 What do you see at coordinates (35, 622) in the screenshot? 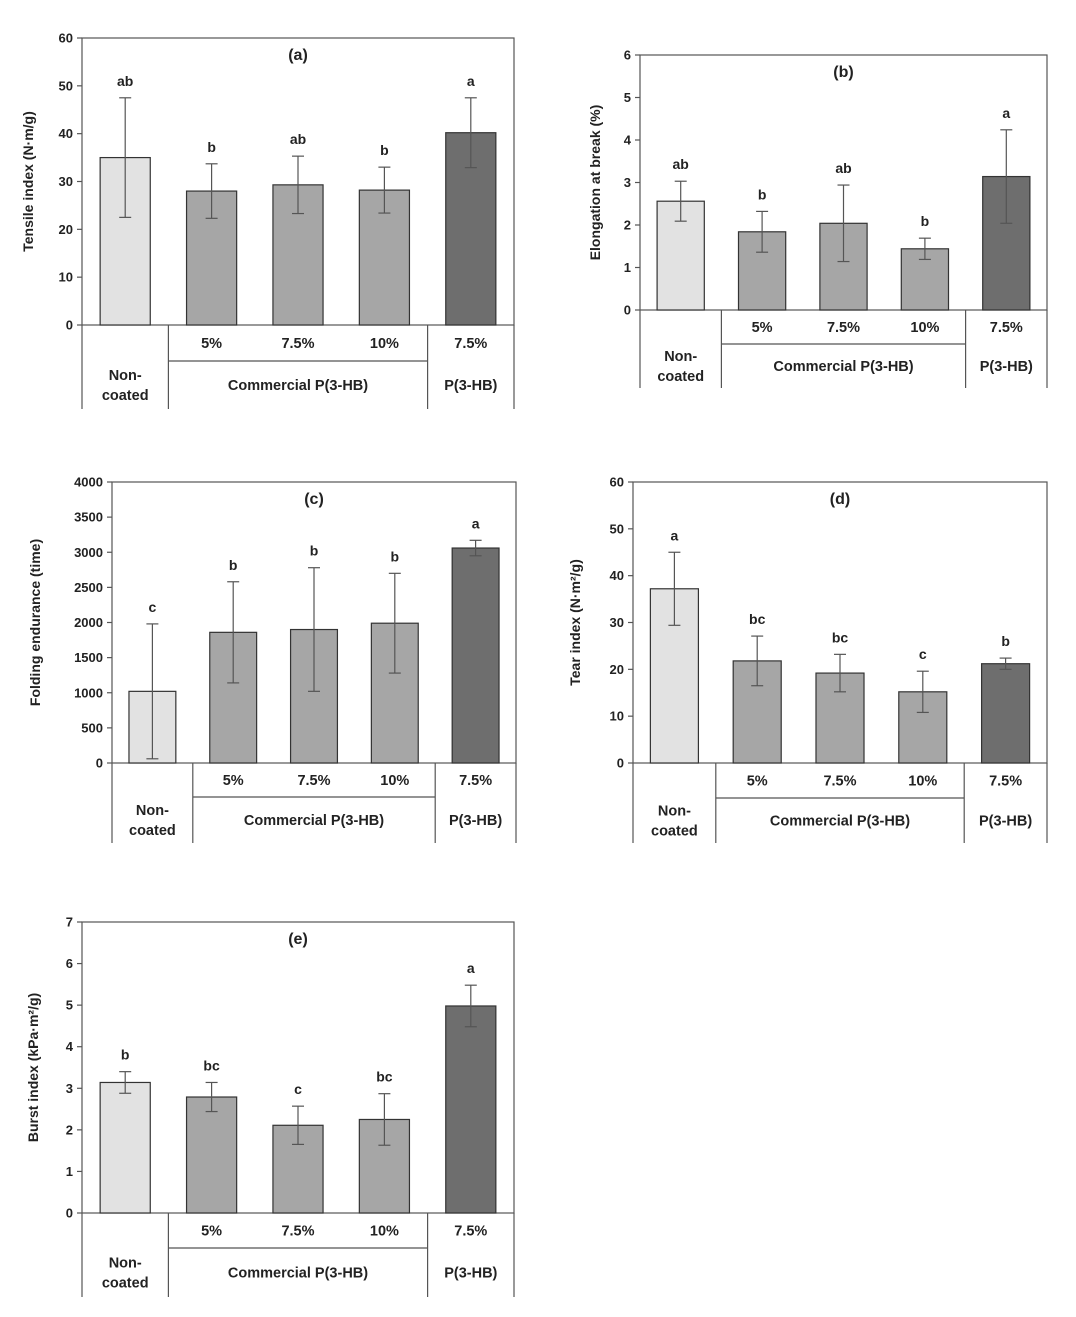
I see `y-axis-label: Folding endurance (time)` at bounding box center [35, 622].